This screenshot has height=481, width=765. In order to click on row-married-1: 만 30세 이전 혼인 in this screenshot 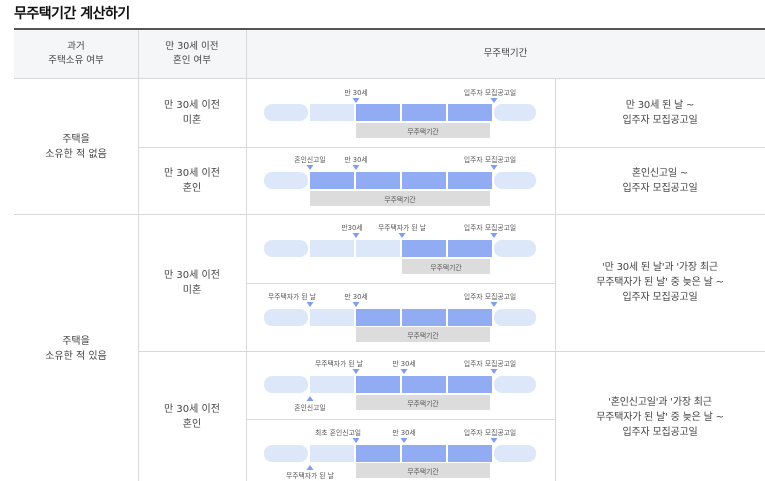, I will do `click(192, 180)`.